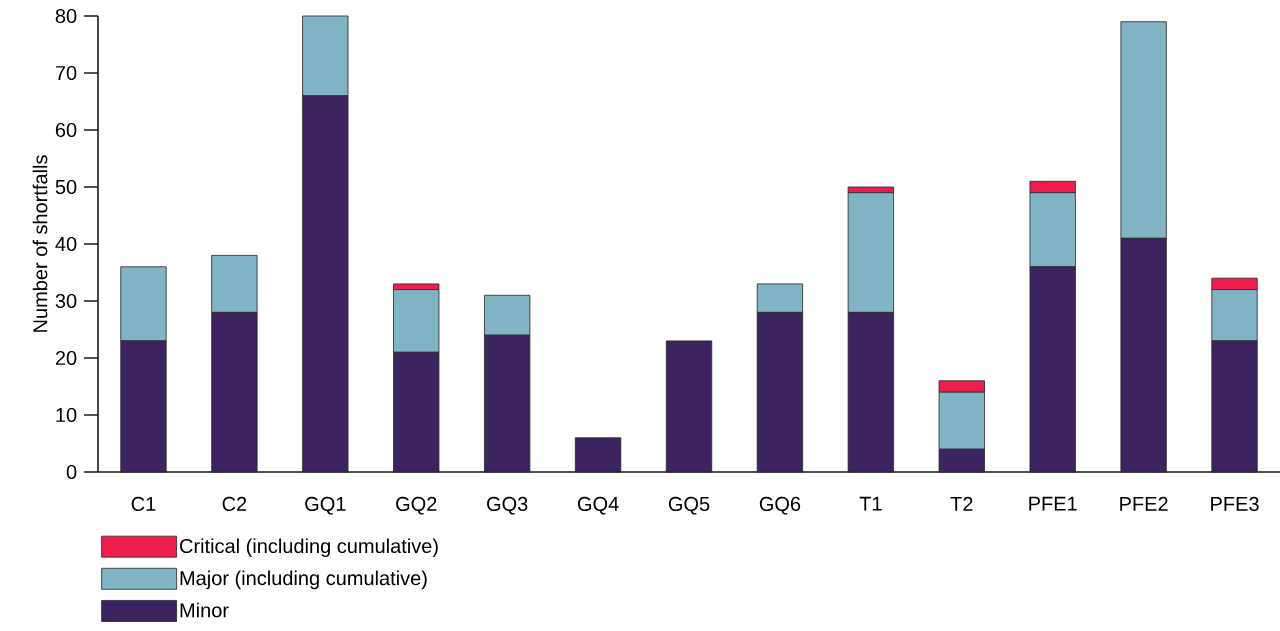 The image size is (1280, 631). What do you see at coordinates (66, 130) in the screenshot?
I see `y-tick-label: 60` at bounding box center [66, 130].